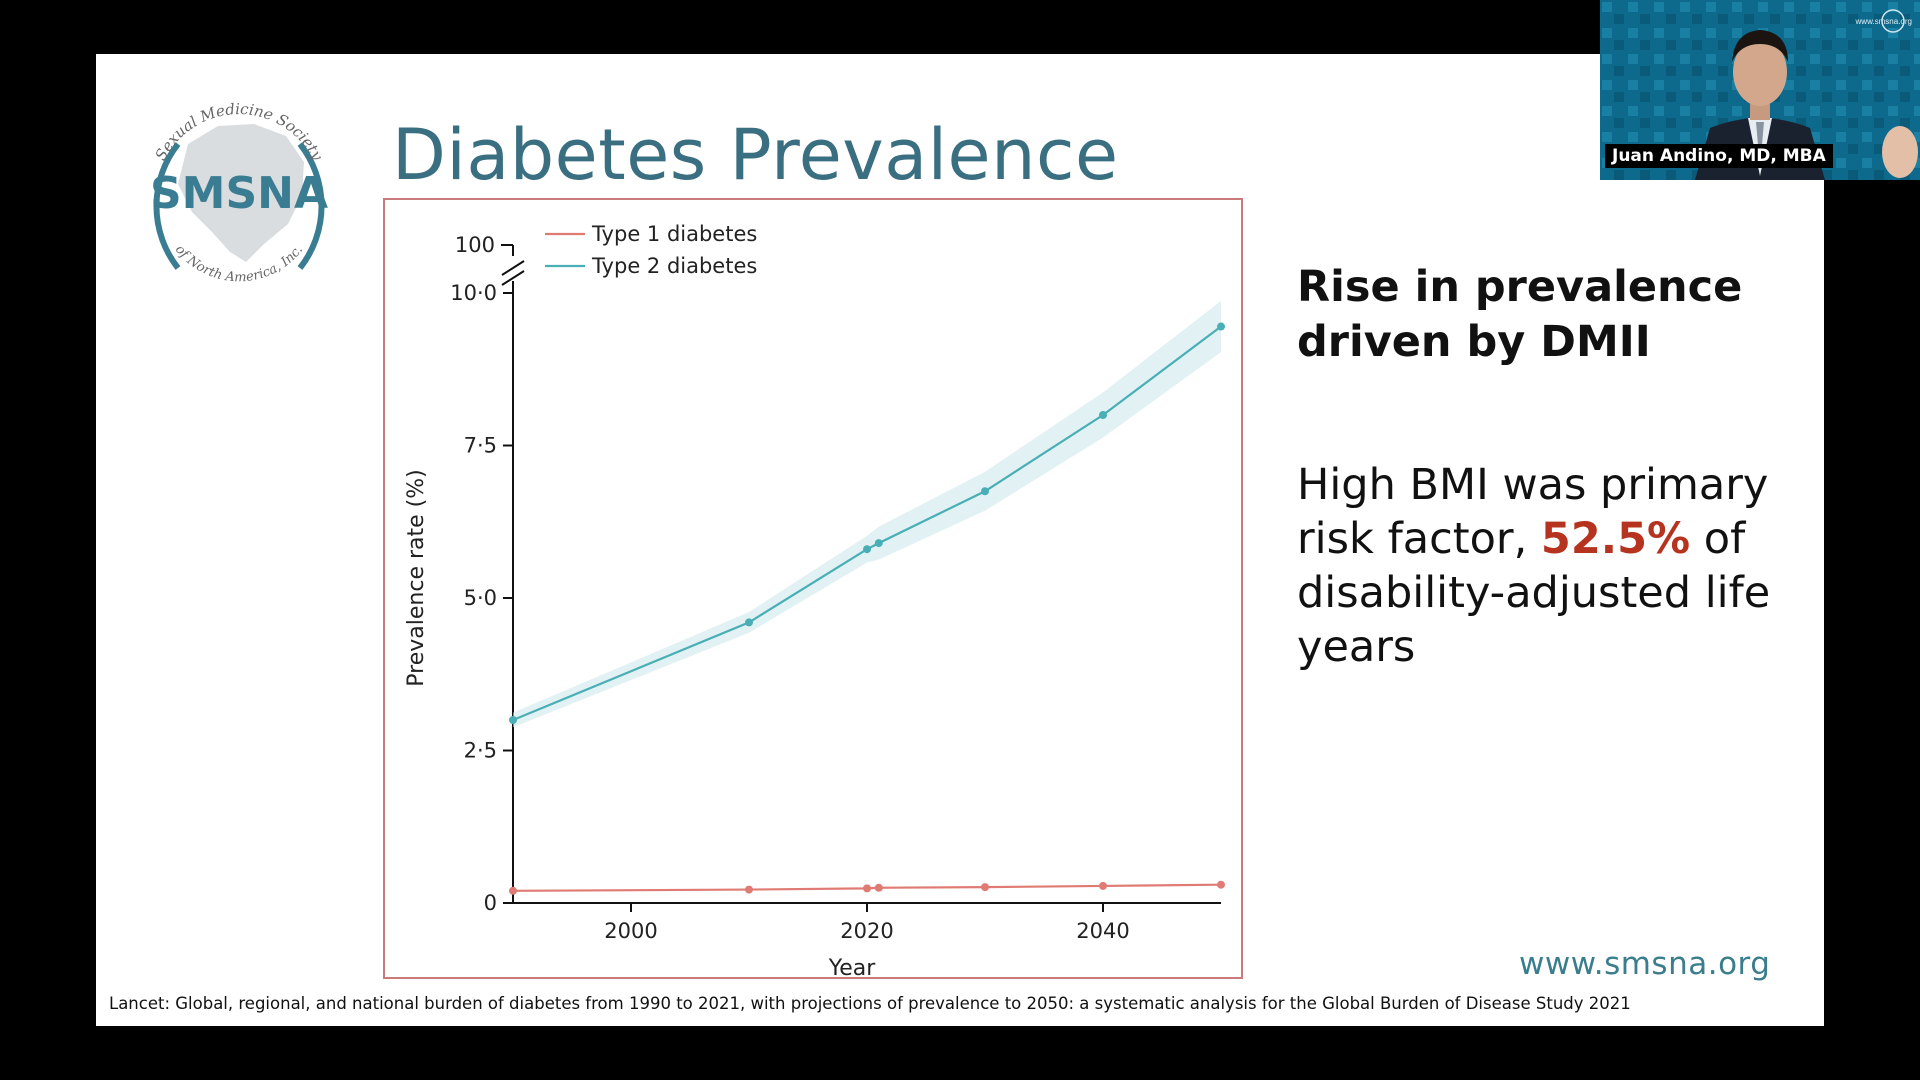 This screenshot has width=1920, height=1080. I want to click on speaker-name-label: Juan Andino, MD, MBA, so click(1719, 156).